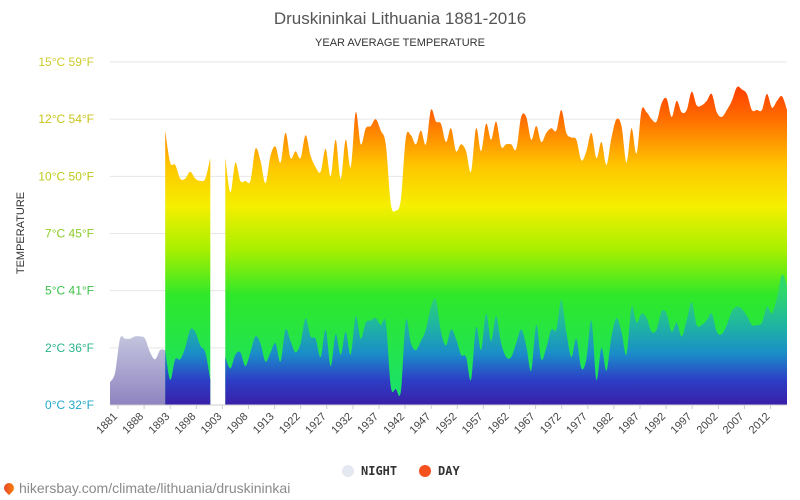  What do you see at coordinates (379, 471) in the screenshot?
I see `legend-night-label: NIGHT` at bounding box center [379, 471].